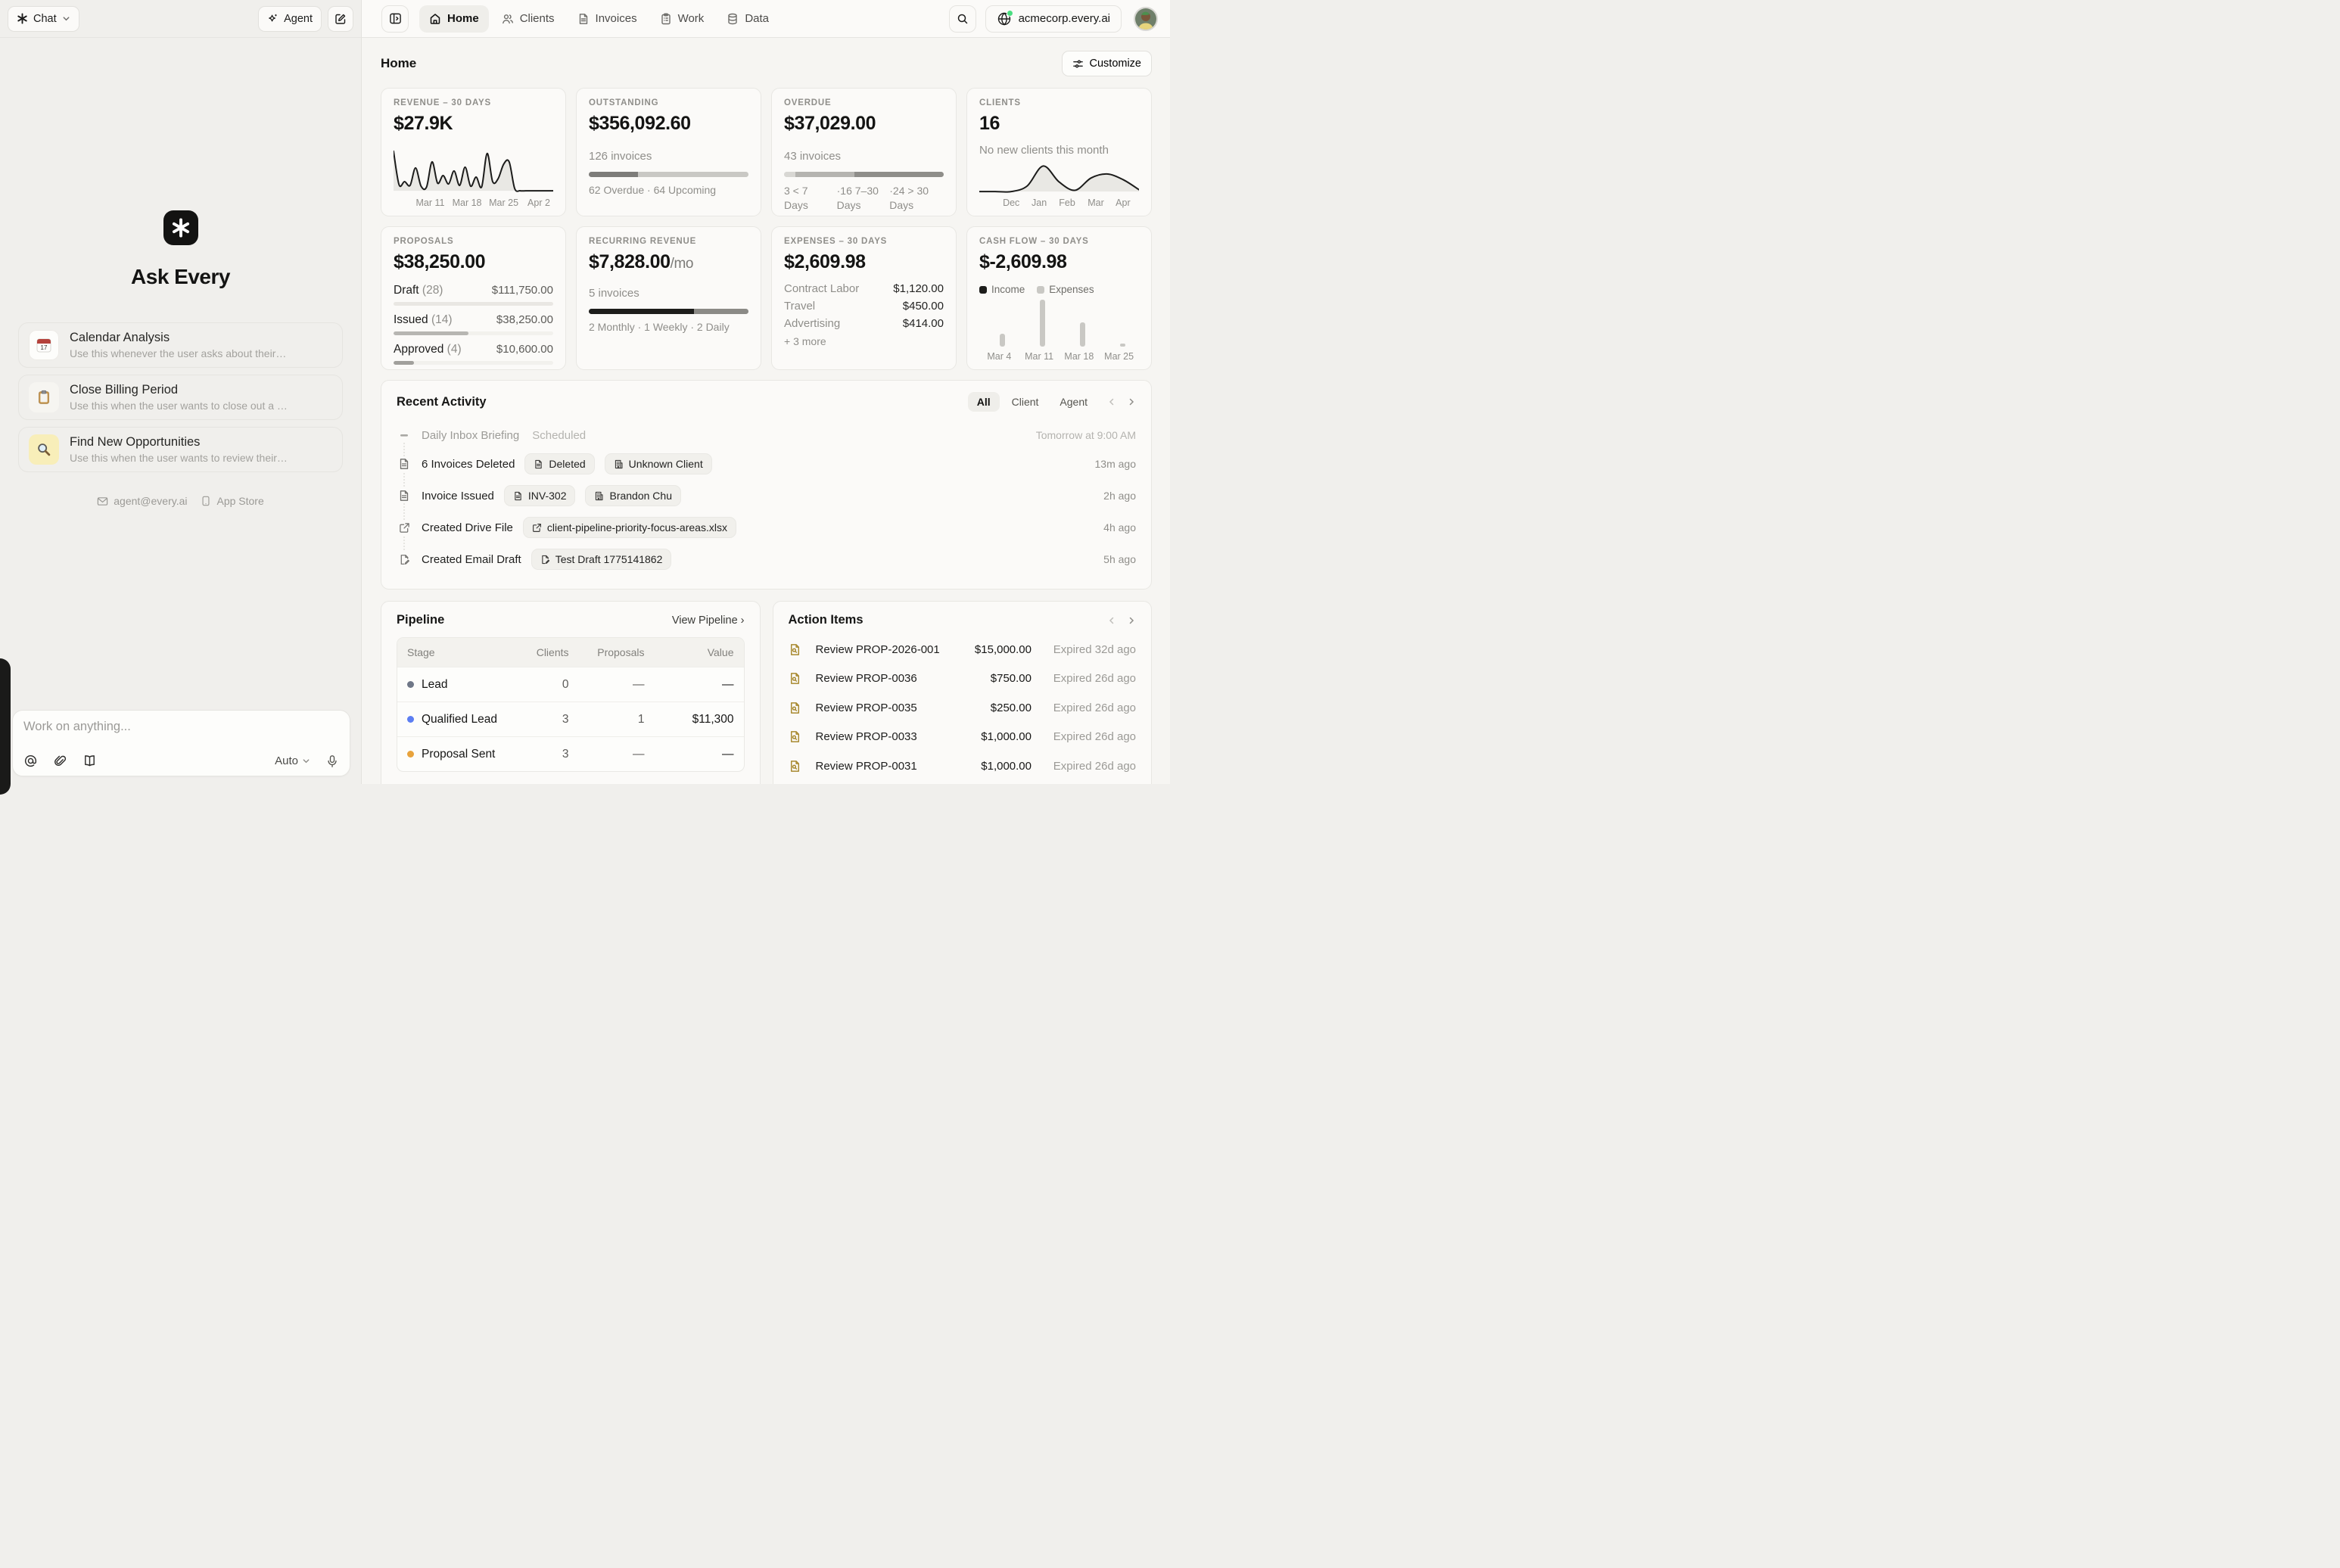 The height and width of the screenshot is (1568, 2340). Describe the element at coordinates (1044, 150) in the screenshot. I see `clients-meta: No new clients this month` at that location.